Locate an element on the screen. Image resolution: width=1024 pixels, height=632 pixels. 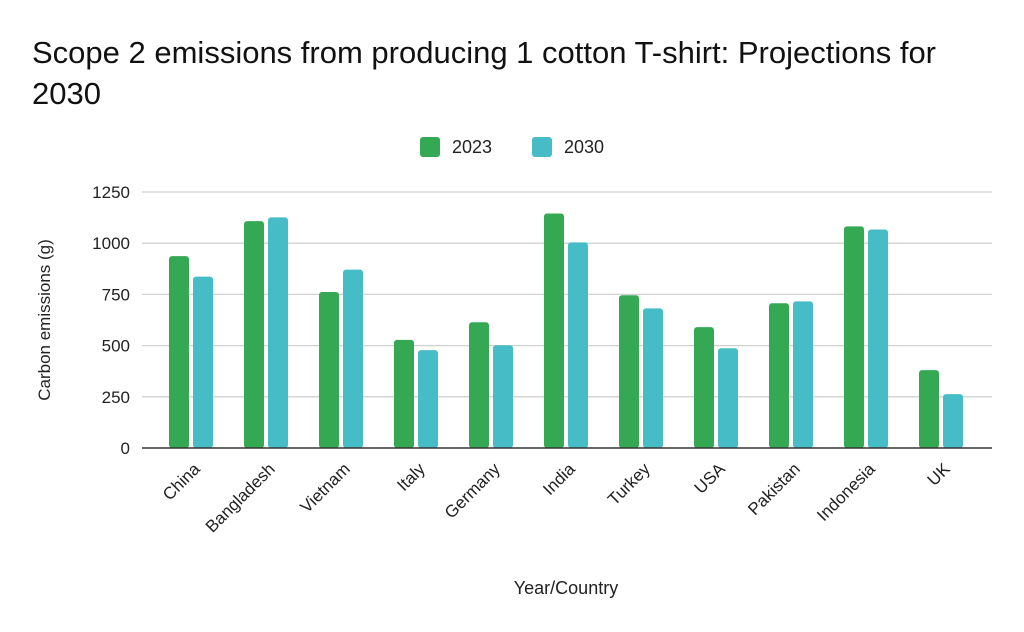
bar-2023-india is located at coordinates (554, 330).